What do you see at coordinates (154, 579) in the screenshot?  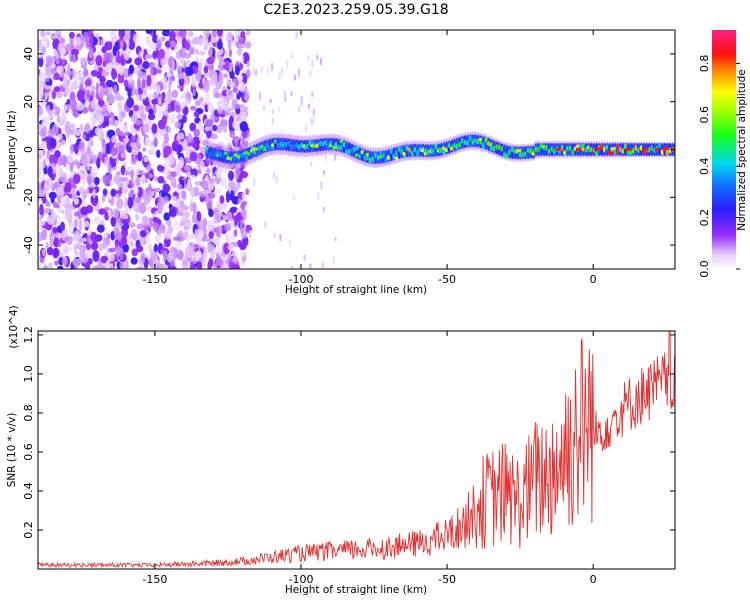 I see `x-tick-label: -150` at bounding box center [154, 579].